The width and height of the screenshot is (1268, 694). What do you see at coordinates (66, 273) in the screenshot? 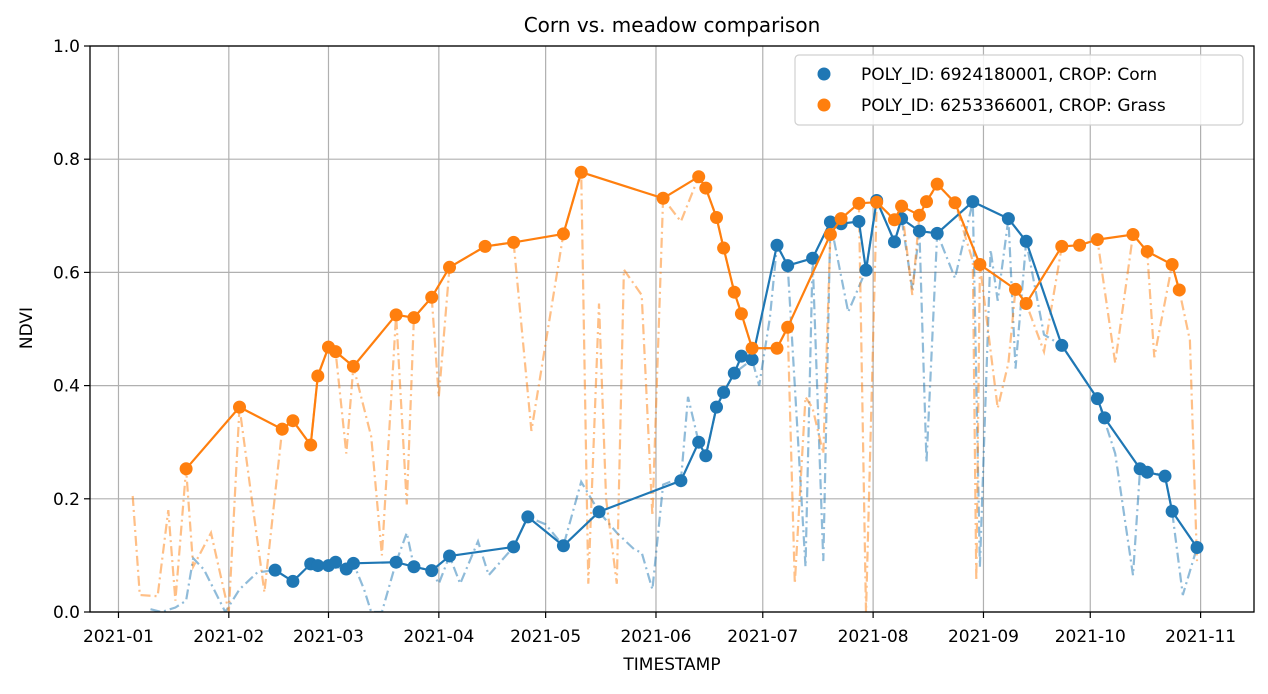
I see `y-tick-label: 0.6` at bounding box center [66, 273].